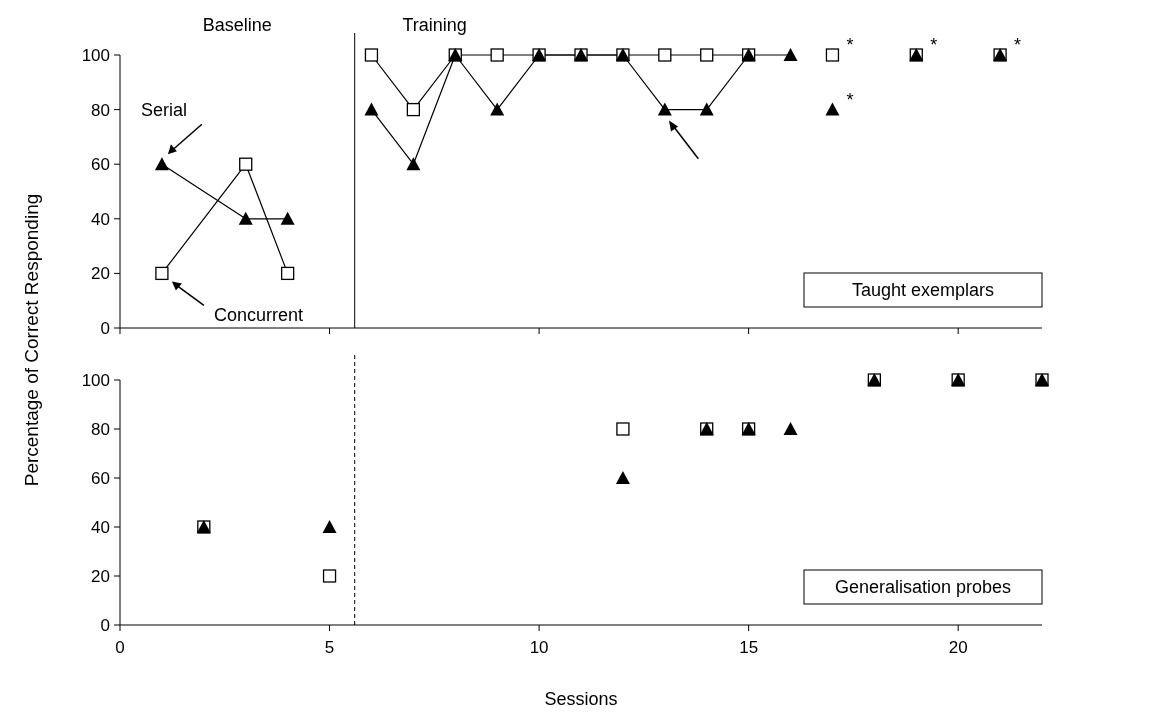 Image resolution: width=1151 pixels, height=719 pixels. I want to click on text: Generalisation probes, so click(923, 587).